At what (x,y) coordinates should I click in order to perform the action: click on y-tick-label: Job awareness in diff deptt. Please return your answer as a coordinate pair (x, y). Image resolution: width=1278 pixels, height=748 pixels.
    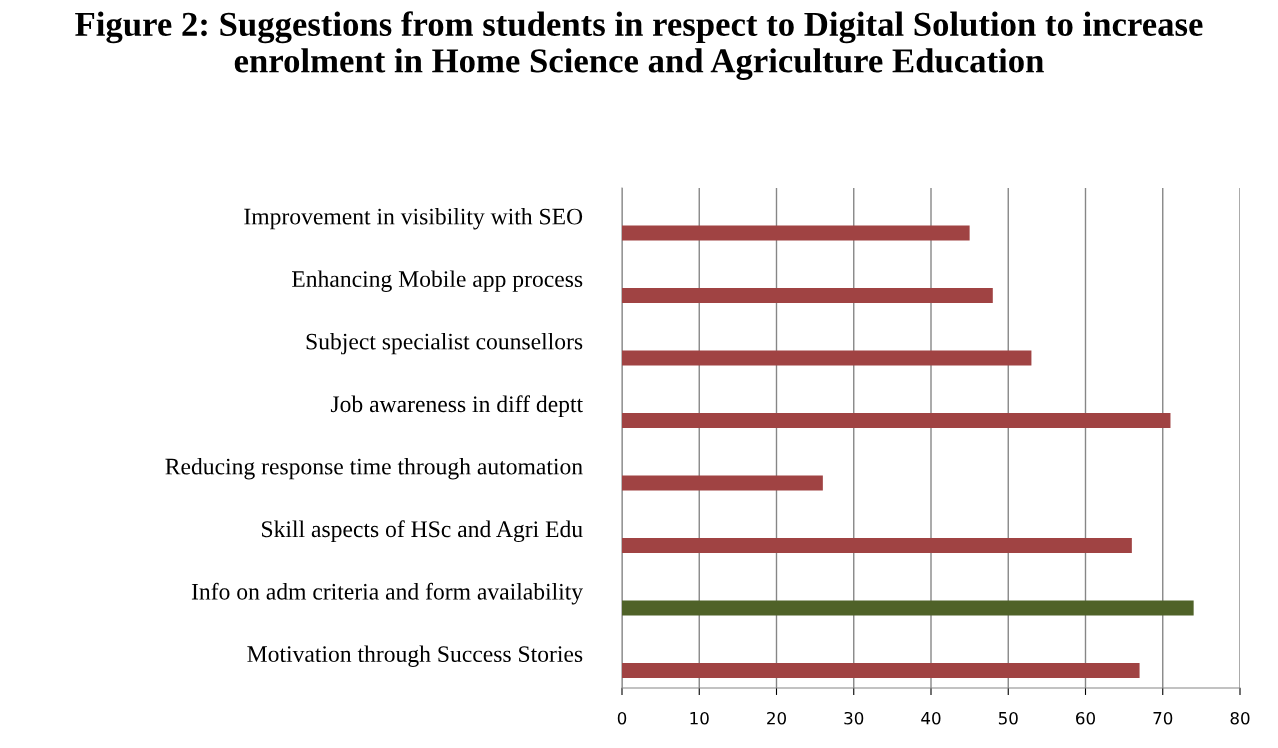
    Looking at the image, I should click on (456, 406).